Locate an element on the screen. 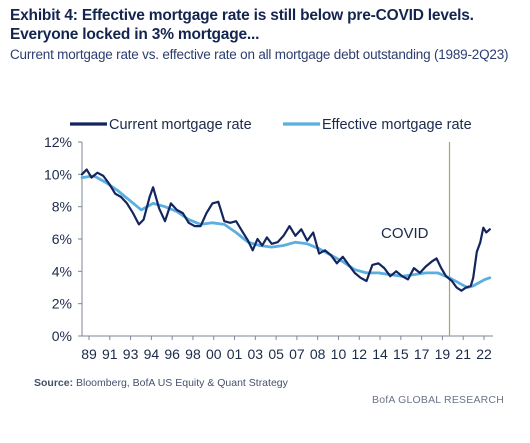  y-tick-label: 0% is located at coordinates (62, 336).